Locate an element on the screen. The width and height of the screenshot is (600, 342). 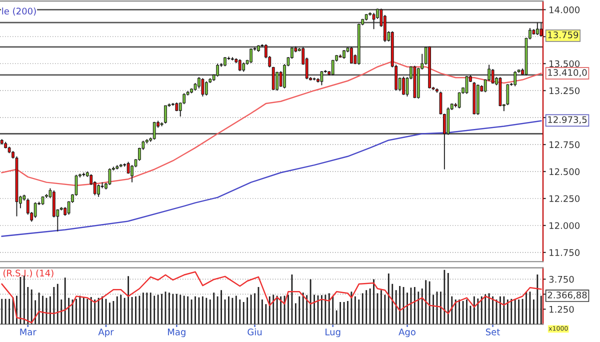
annotation: (R.S.I.) (14) is located at coordinates (28, 273).